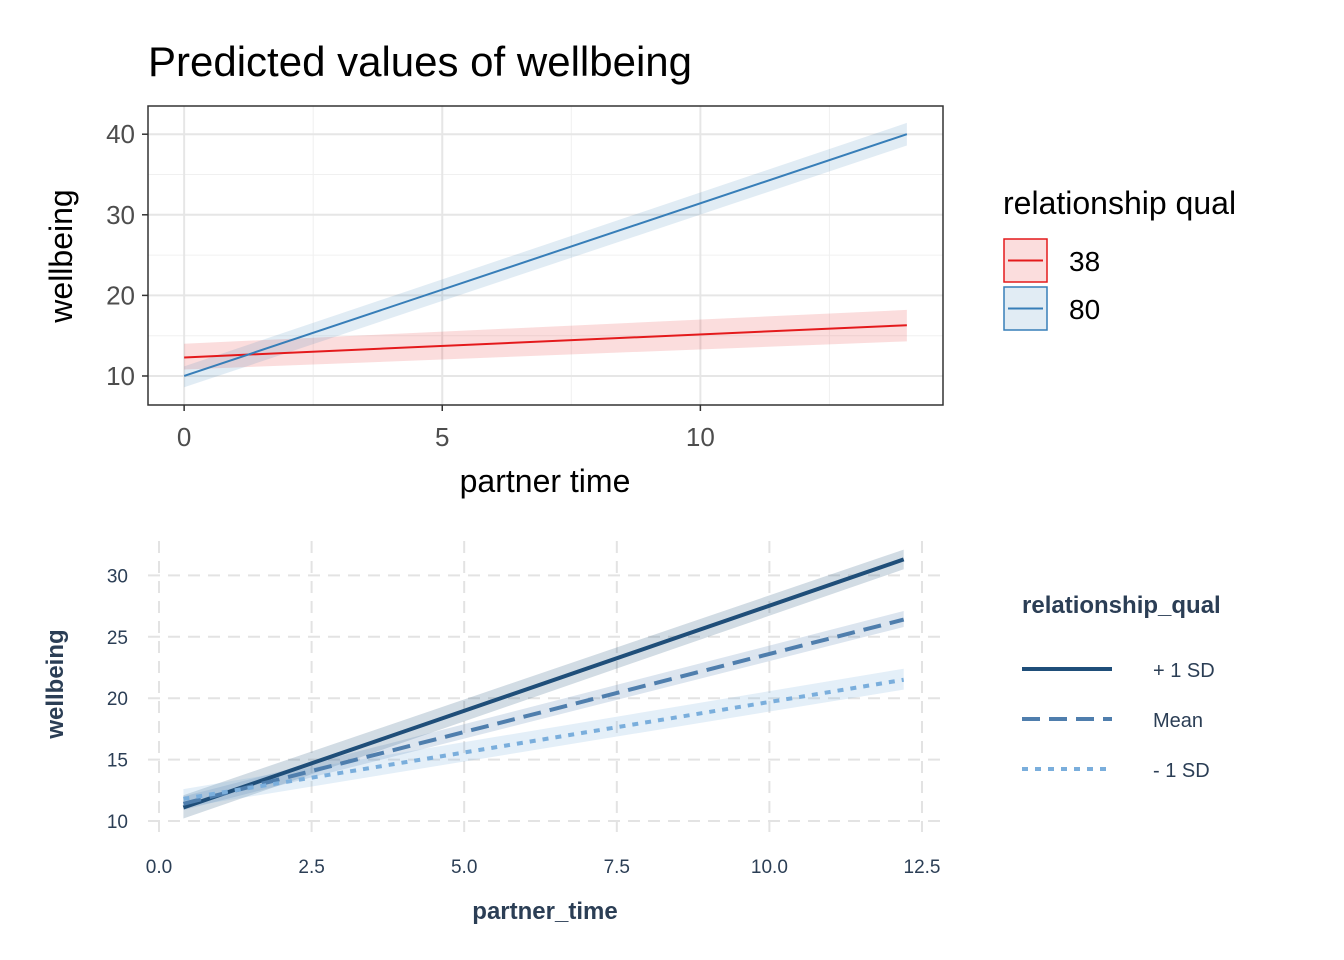  I want to click on ci-ribbon-mean, so click(543, 710).